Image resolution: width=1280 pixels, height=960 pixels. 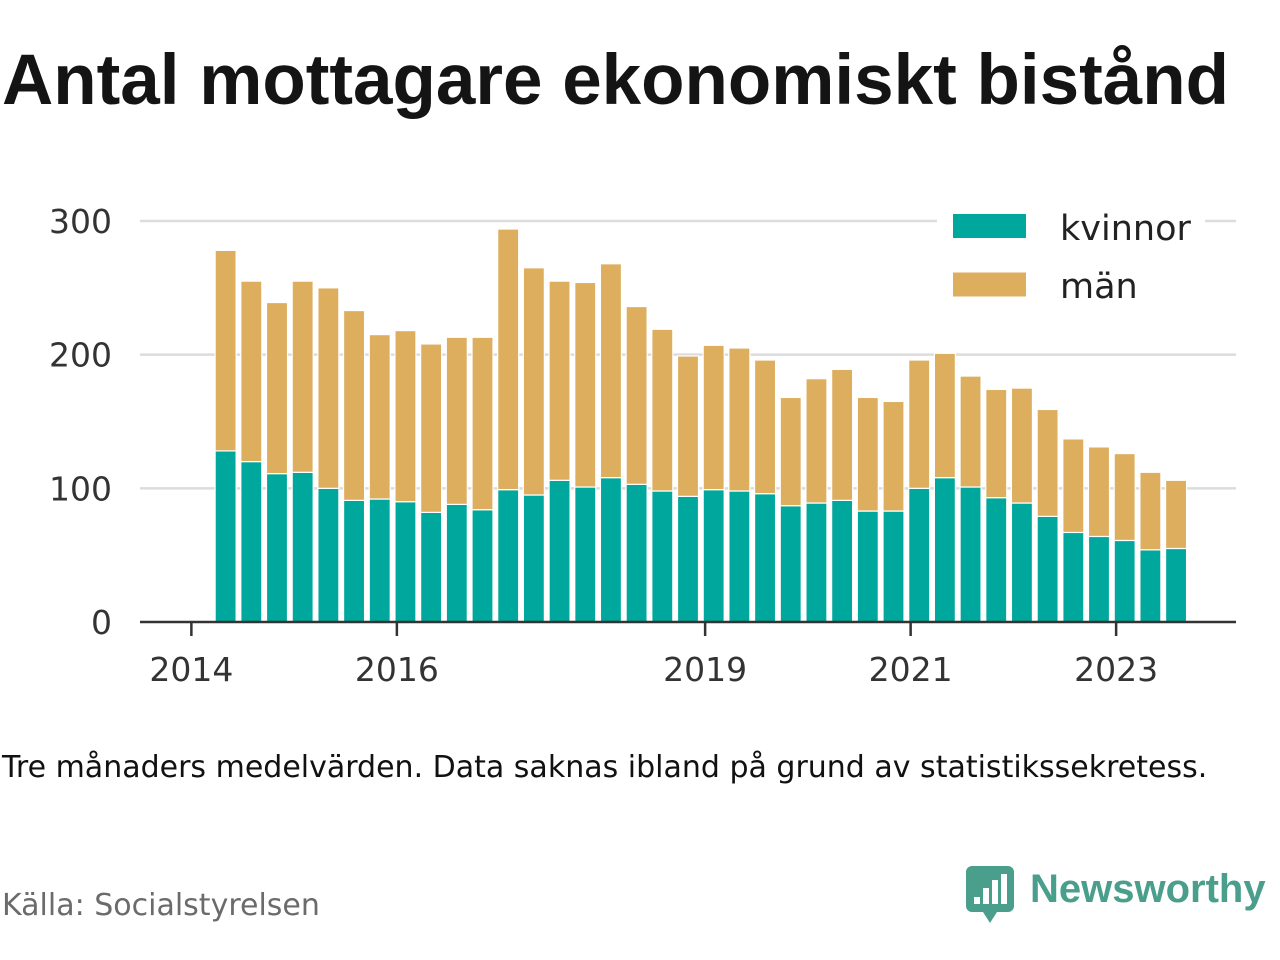 What do you see at coordinates (397, 669) in the screenshot?
I see `x-tick-label: 2016` at bounding box center [397, 669].